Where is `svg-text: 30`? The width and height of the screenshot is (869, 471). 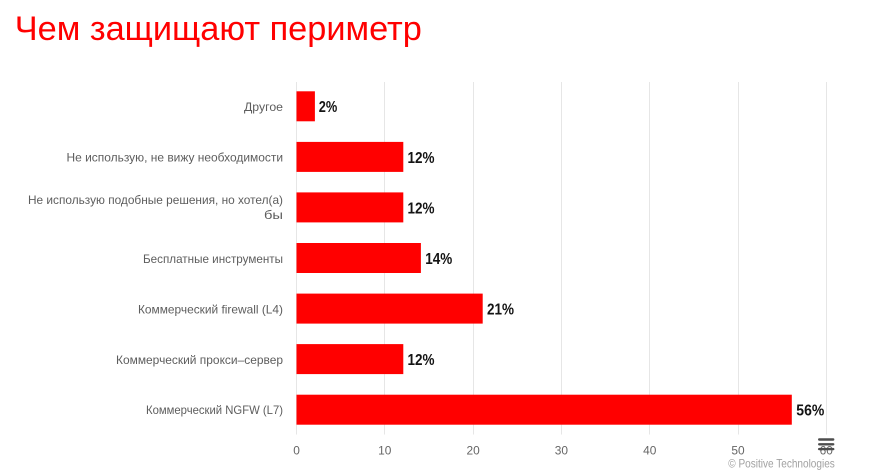
svg-text: 30 is located at coordinates (562, 451).